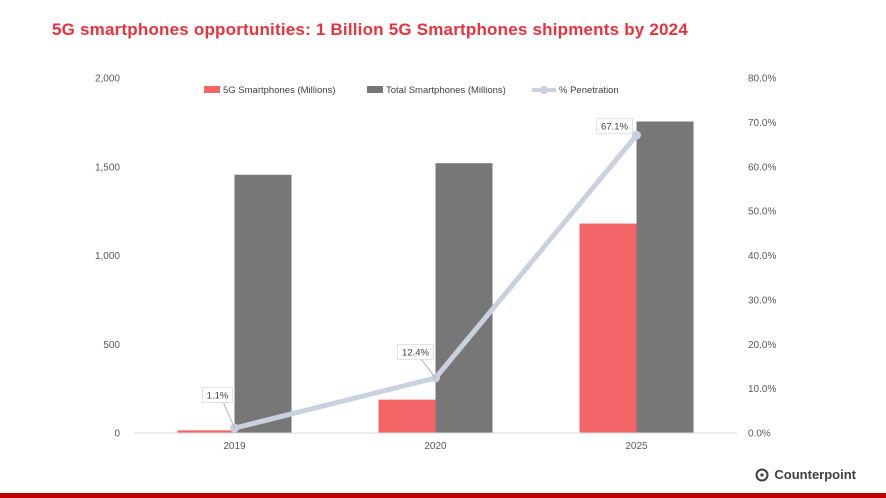 This screenshot has height=498, width=886. I want to click on penetration-data-label: 12.4%, so click(415, 352).